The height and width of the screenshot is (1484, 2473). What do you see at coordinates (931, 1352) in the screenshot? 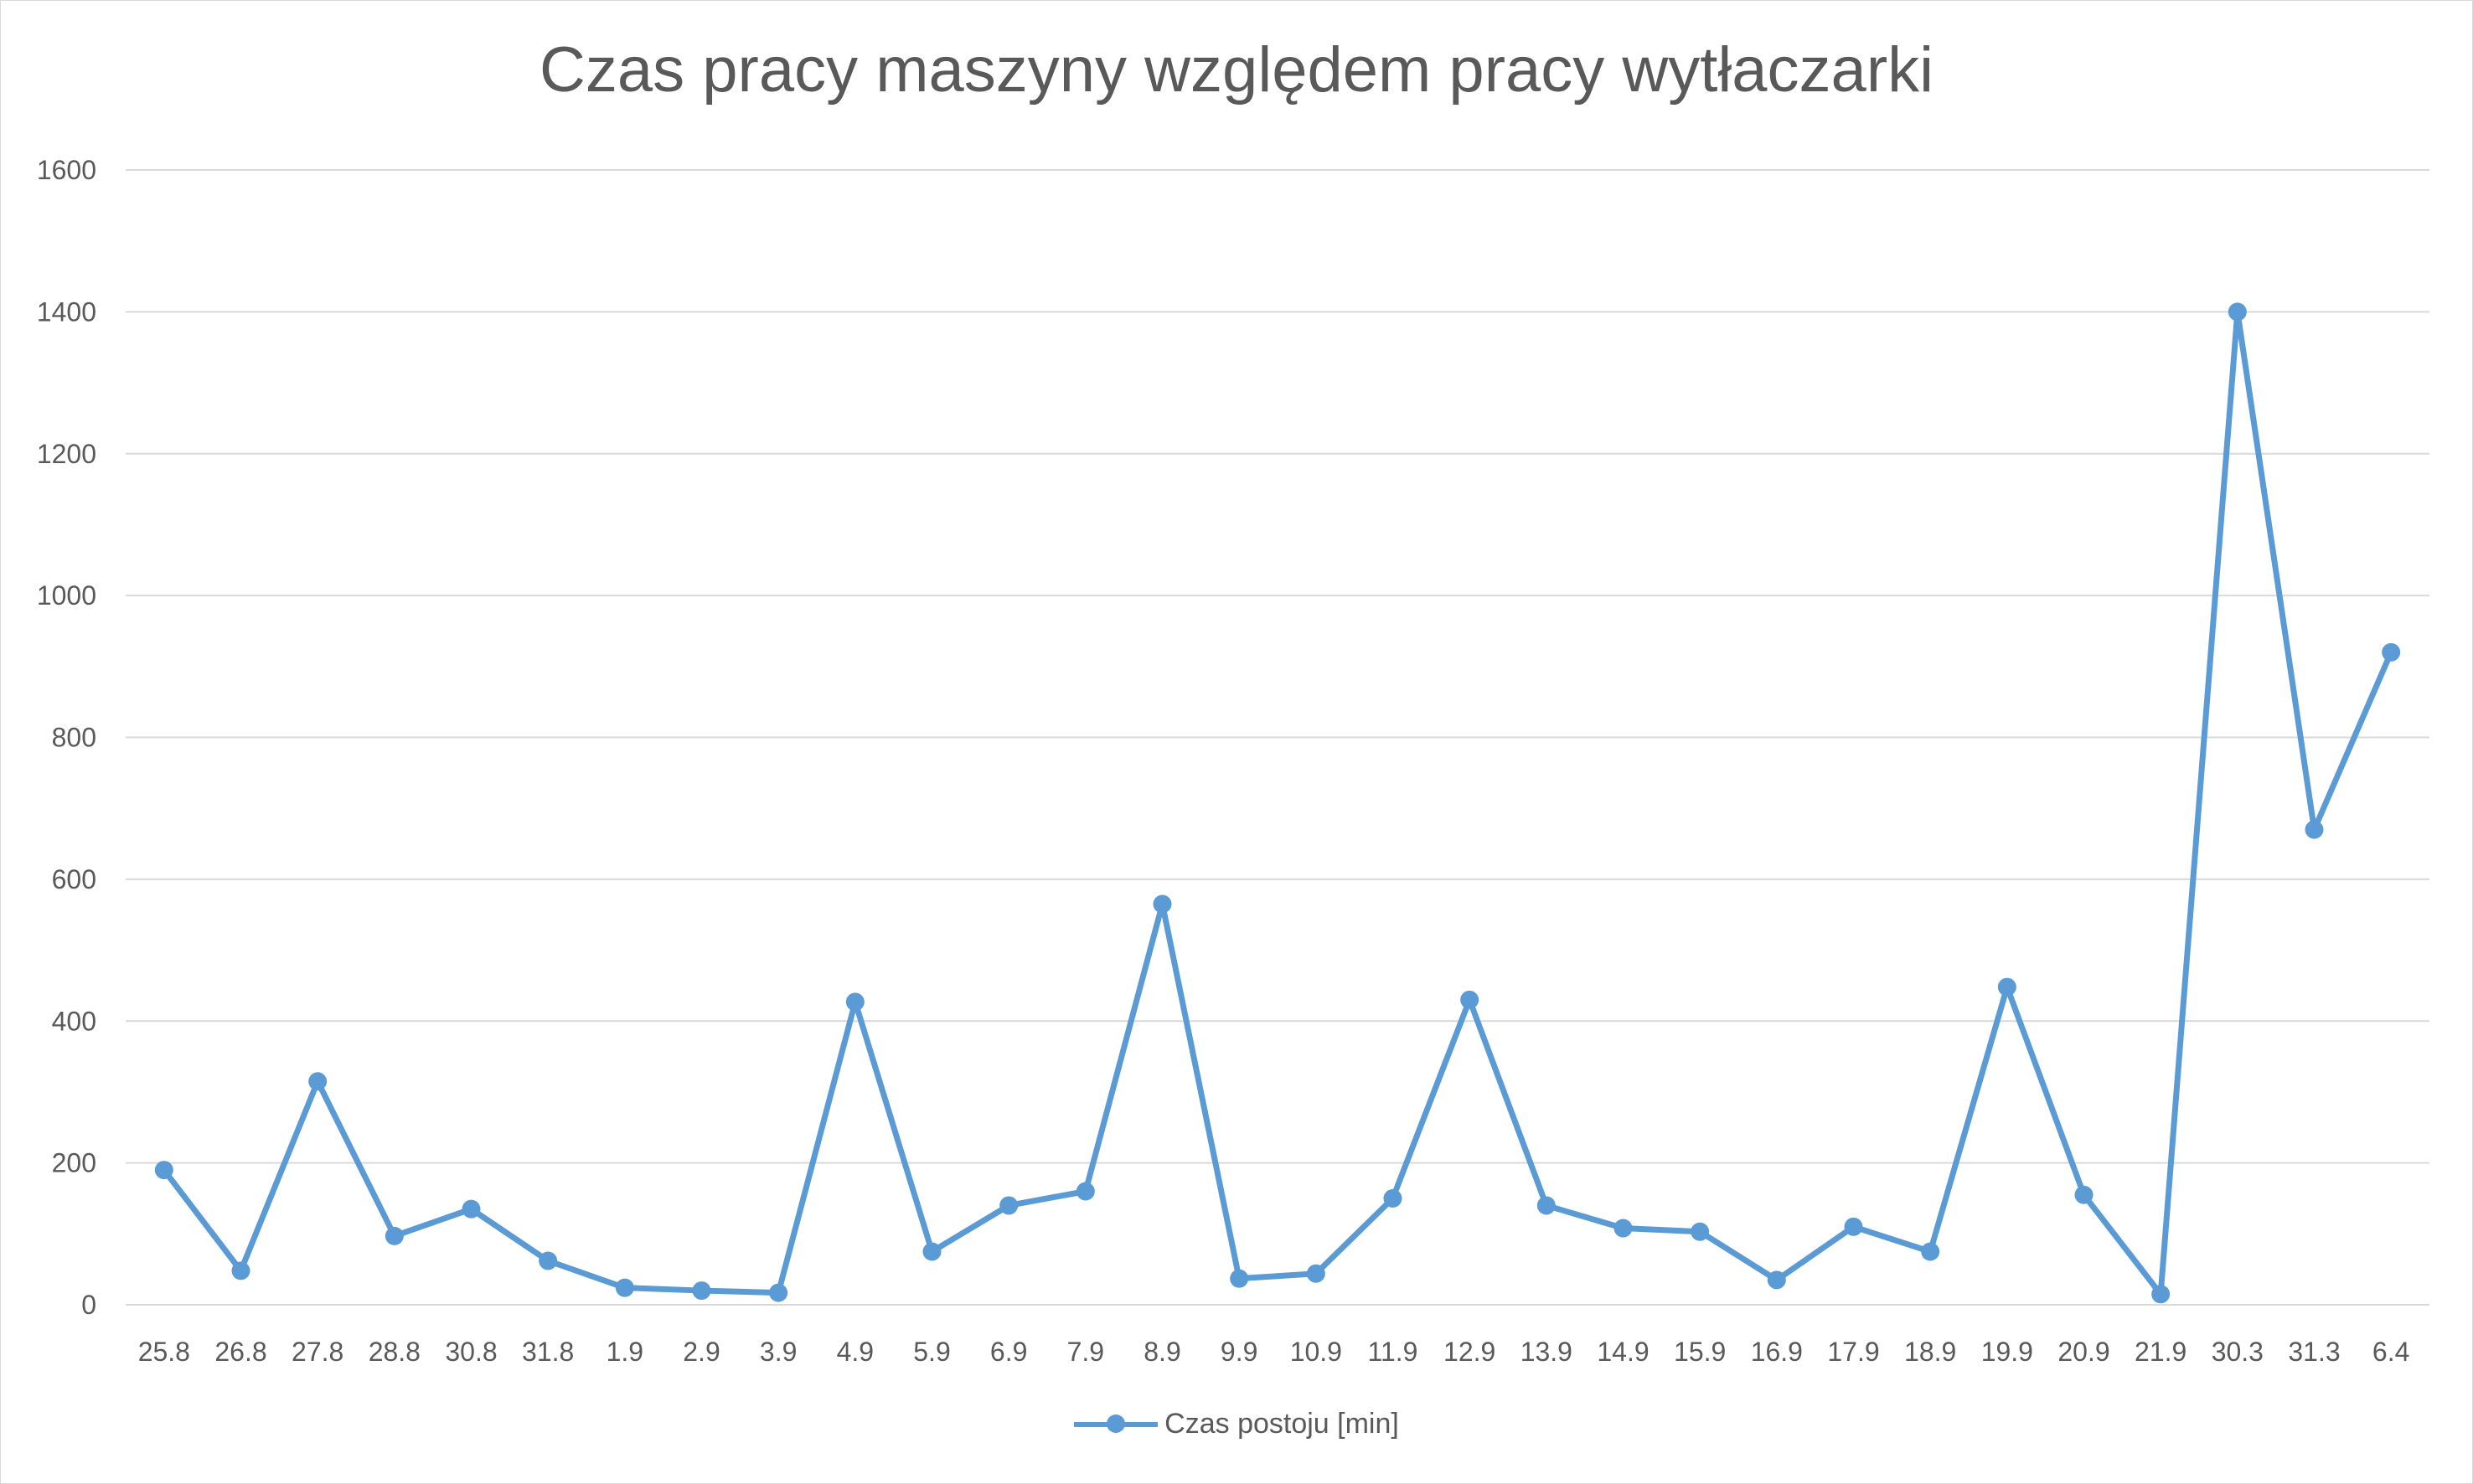
I see `x-tick-label: 5.9` at bounding box center [931, 1352].